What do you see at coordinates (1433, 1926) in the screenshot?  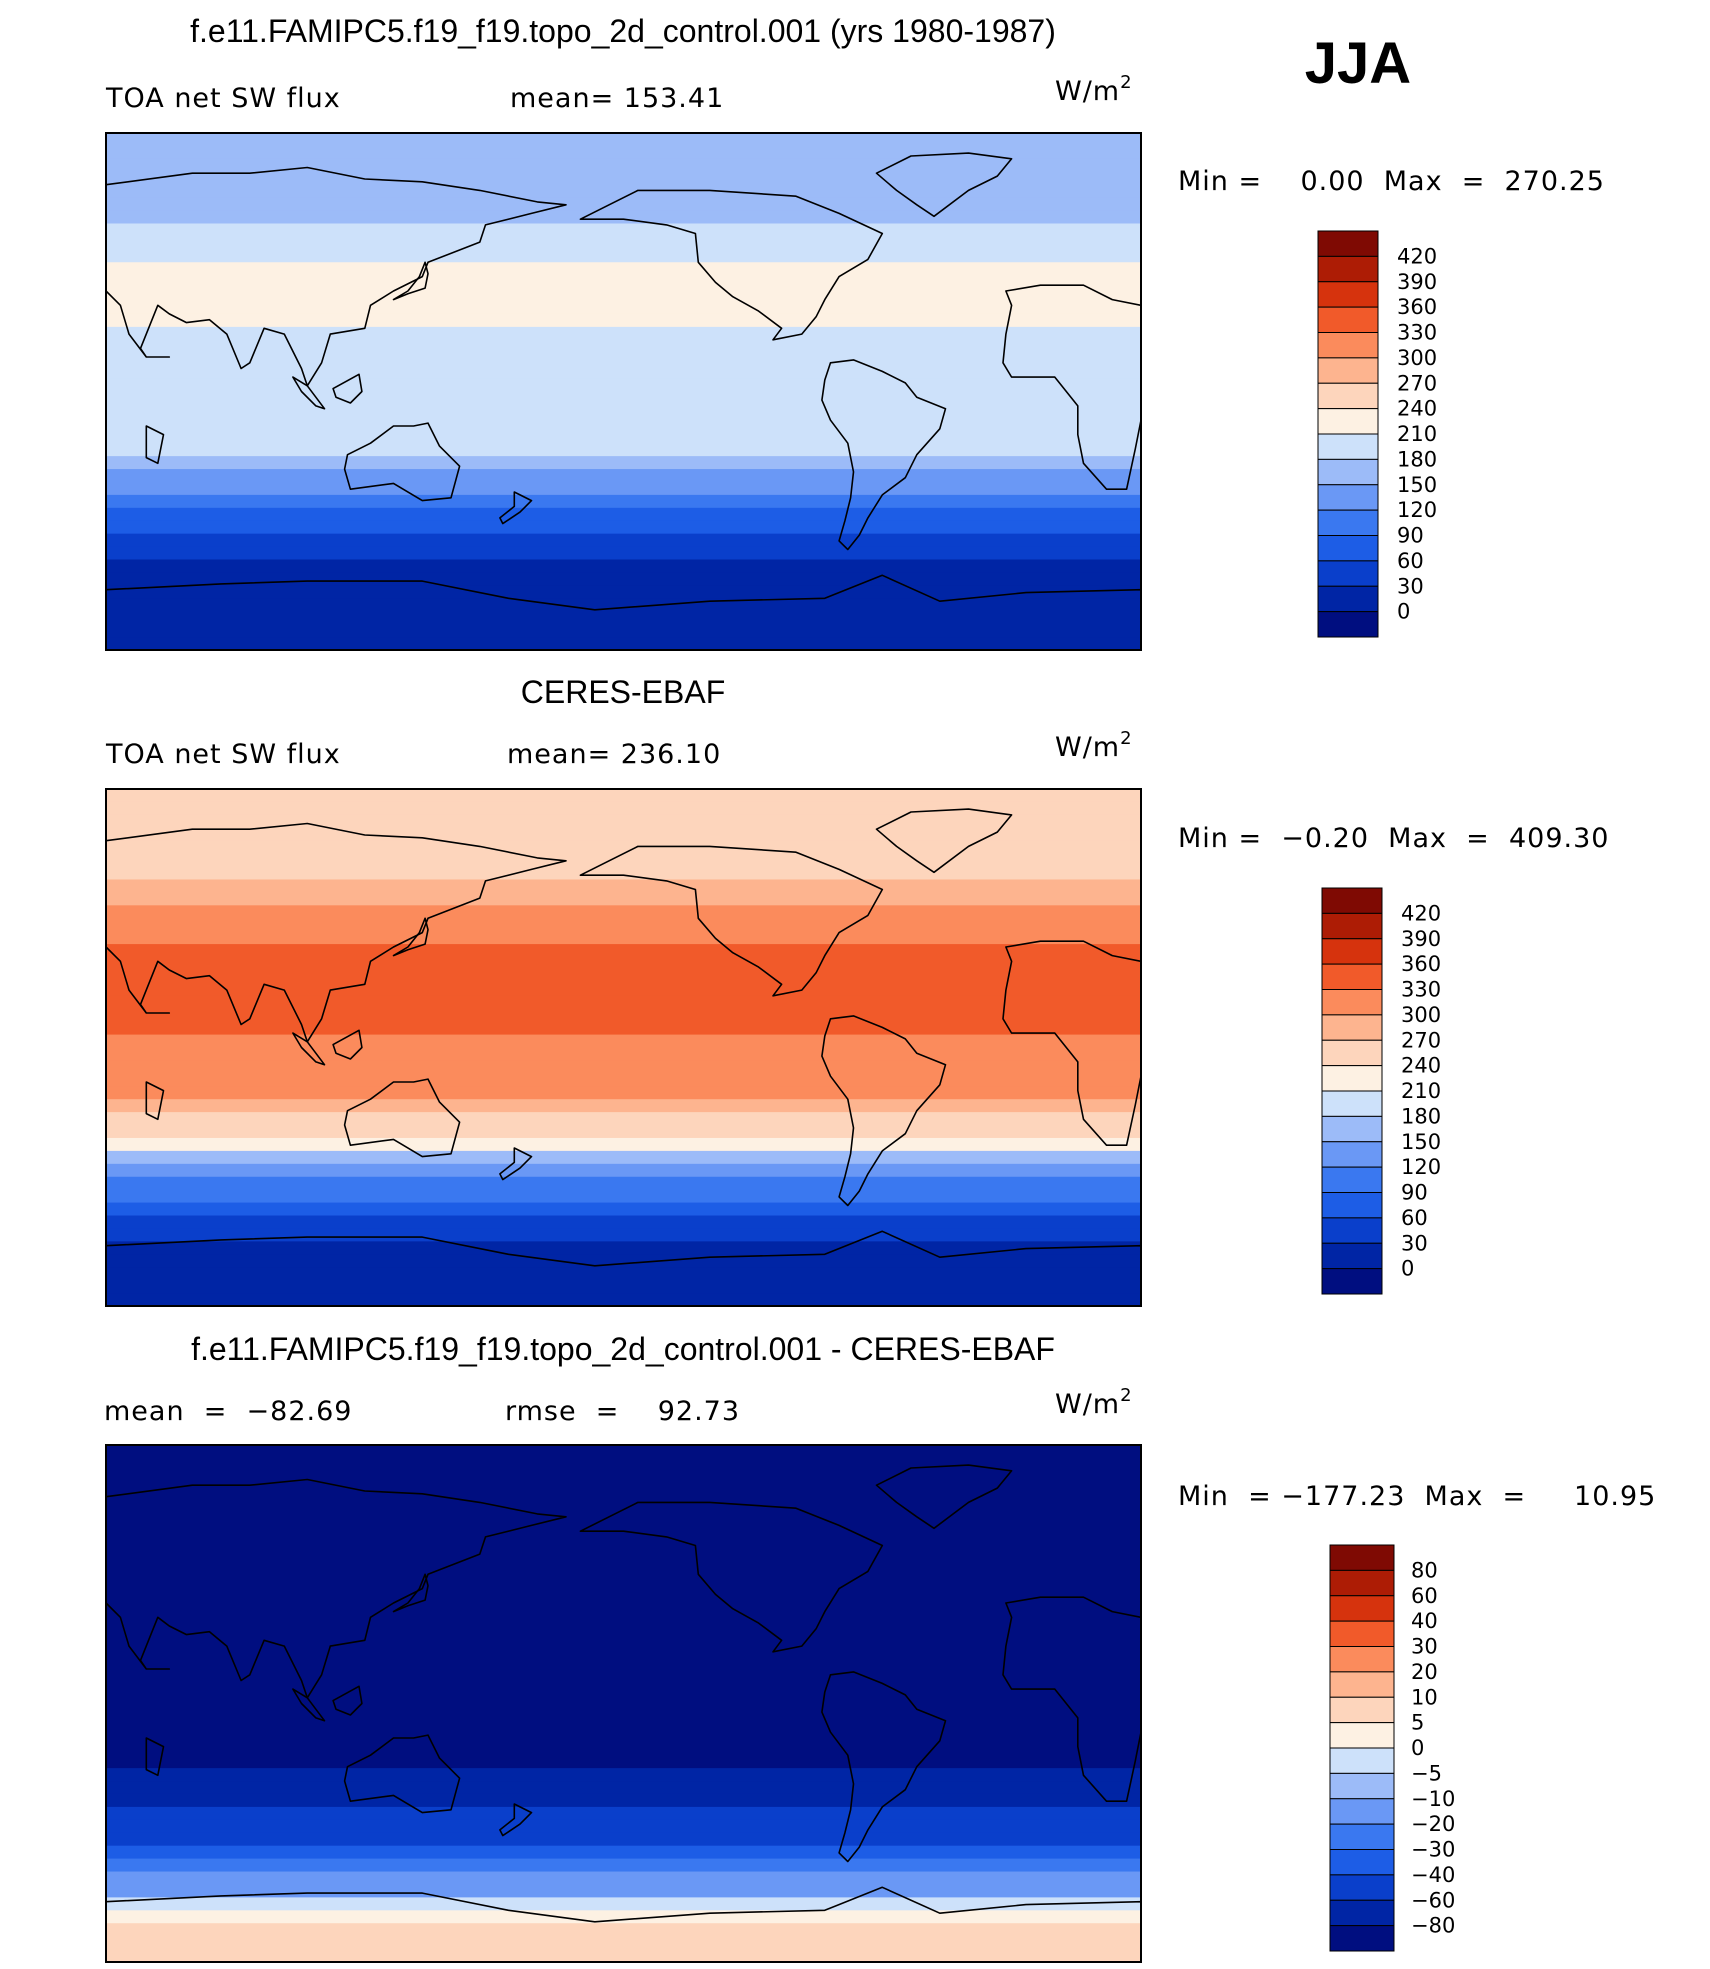 I see `colorbar-tick-label: −80` at bounding box center [1433, 1926].